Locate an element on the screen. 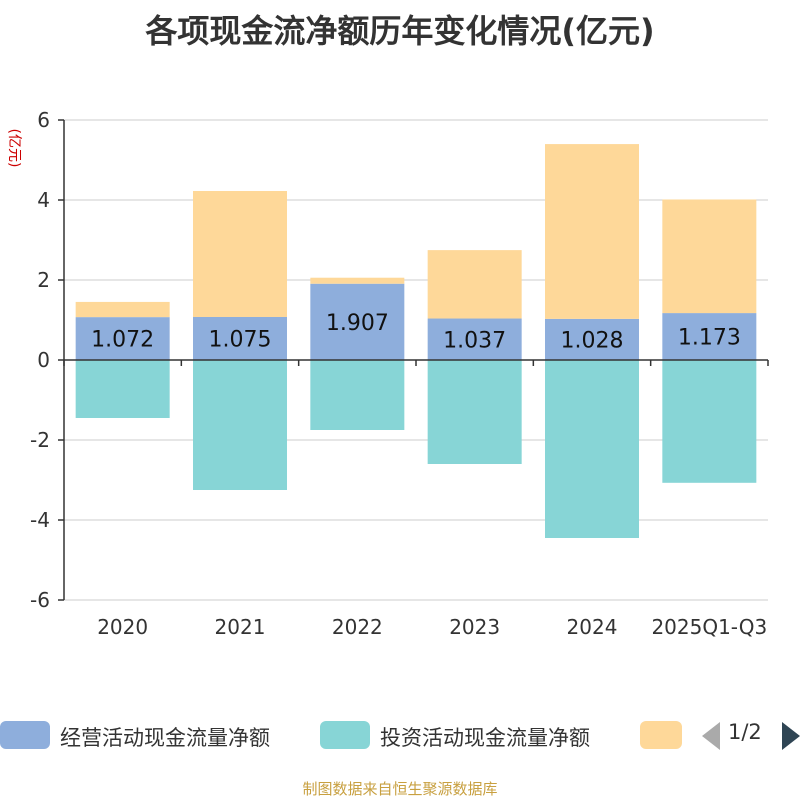 This screenshot has width=800, height=800. bar-series2-2022 is located at coordinates (357, 280).